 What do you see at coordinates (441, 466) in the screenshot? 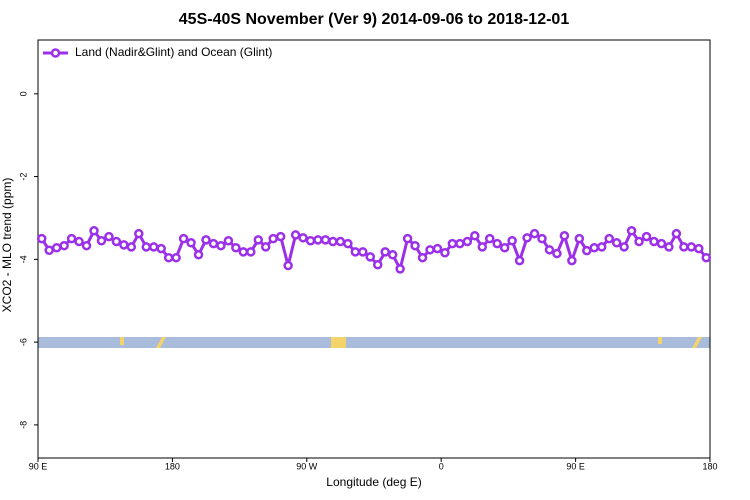
I see `x-tick-label: 0` at bounding box center [441, 466].